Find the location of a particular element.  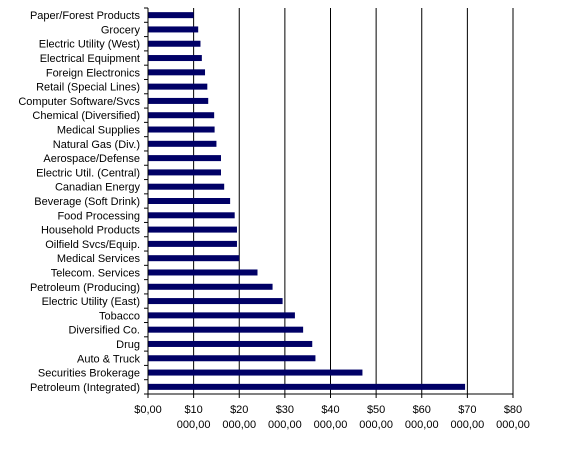

category-label: Household Products is located at coordinates (91, 231).